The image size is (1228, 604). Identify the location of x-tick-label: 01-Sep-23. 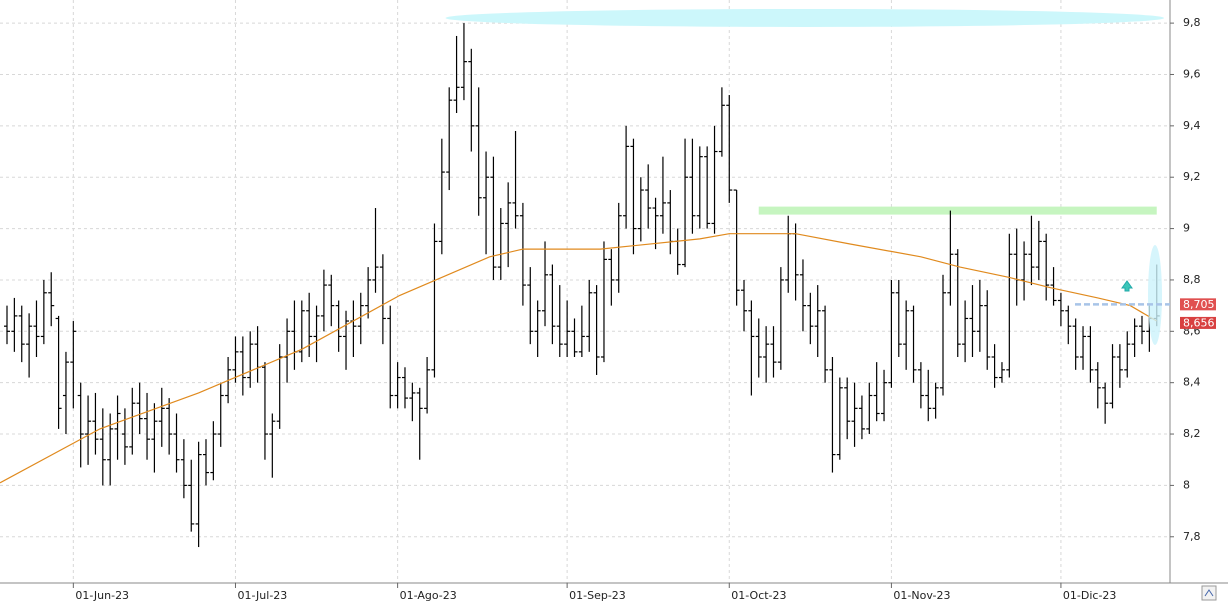
(597, 595).